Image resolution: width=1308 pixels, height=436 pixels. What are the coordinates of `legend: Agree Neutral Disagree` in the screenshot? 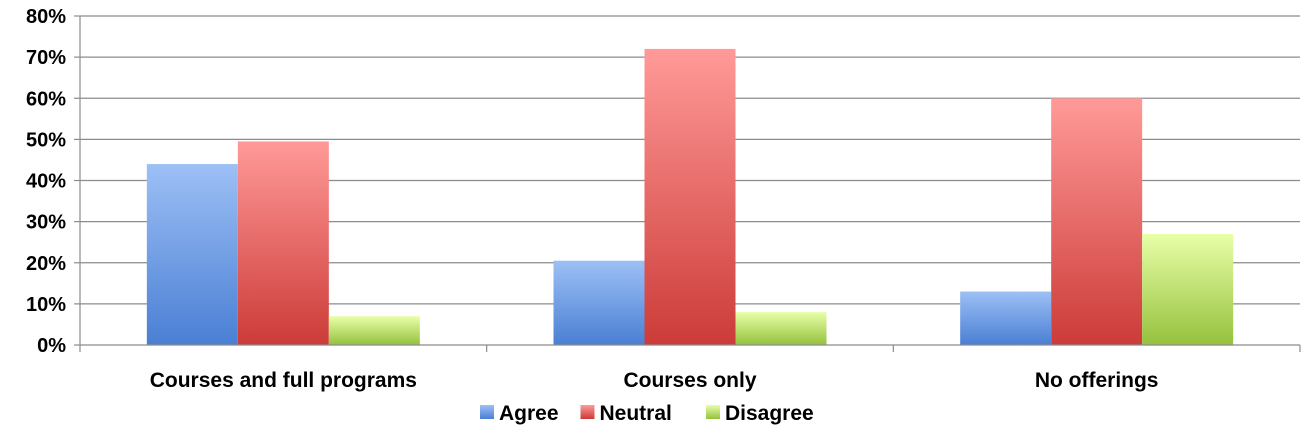 It's located at (647, 413).